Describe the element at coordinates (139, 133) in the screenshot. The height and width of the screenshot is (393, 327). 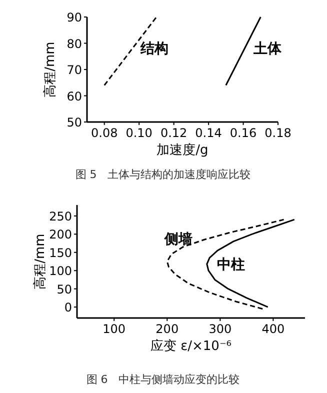
I see `x-tick-label: 0.10` at that location.